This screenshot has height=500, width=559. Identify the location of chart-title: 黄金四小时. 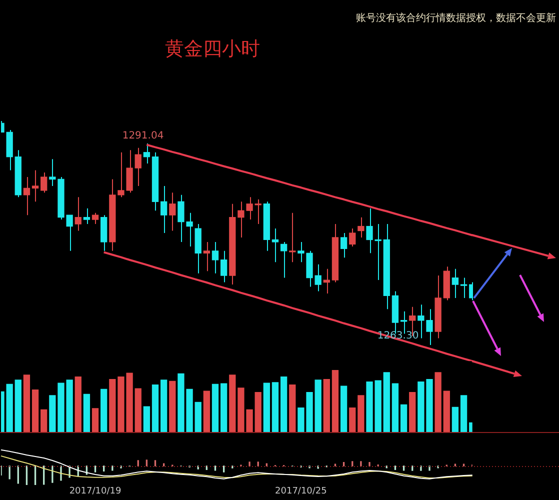
(212, 49).